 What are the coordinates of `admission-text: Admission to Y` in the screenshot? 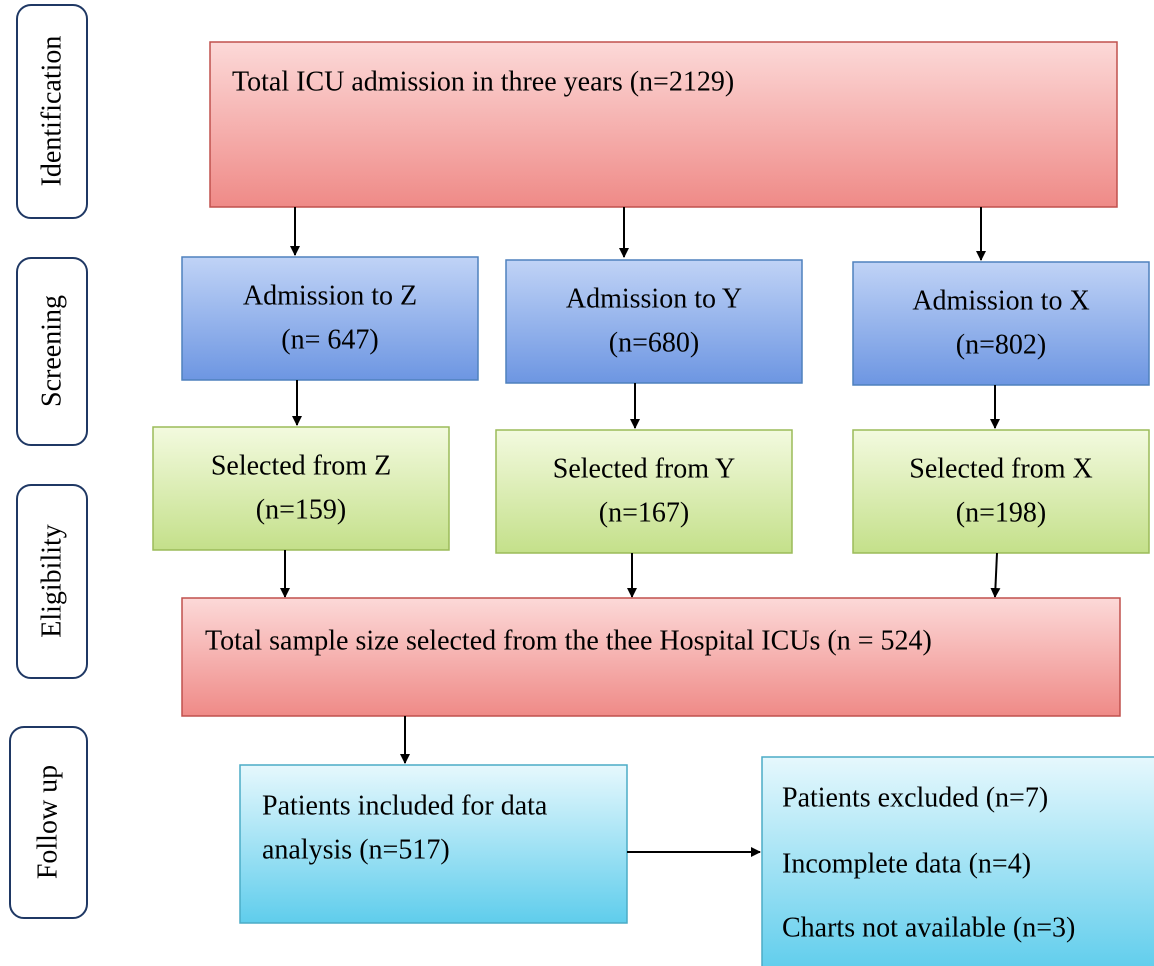 It's located at (654, 298).